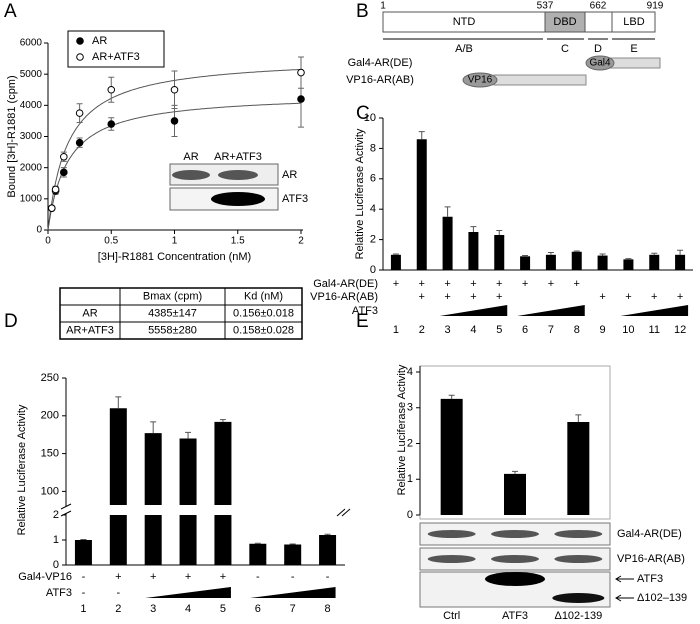 This screenshot has width=700, height=624. What do you see at coordinates (525, 330) in the screenshot?
I see `x-tick-label: 6` at bounding box center [525, 330].